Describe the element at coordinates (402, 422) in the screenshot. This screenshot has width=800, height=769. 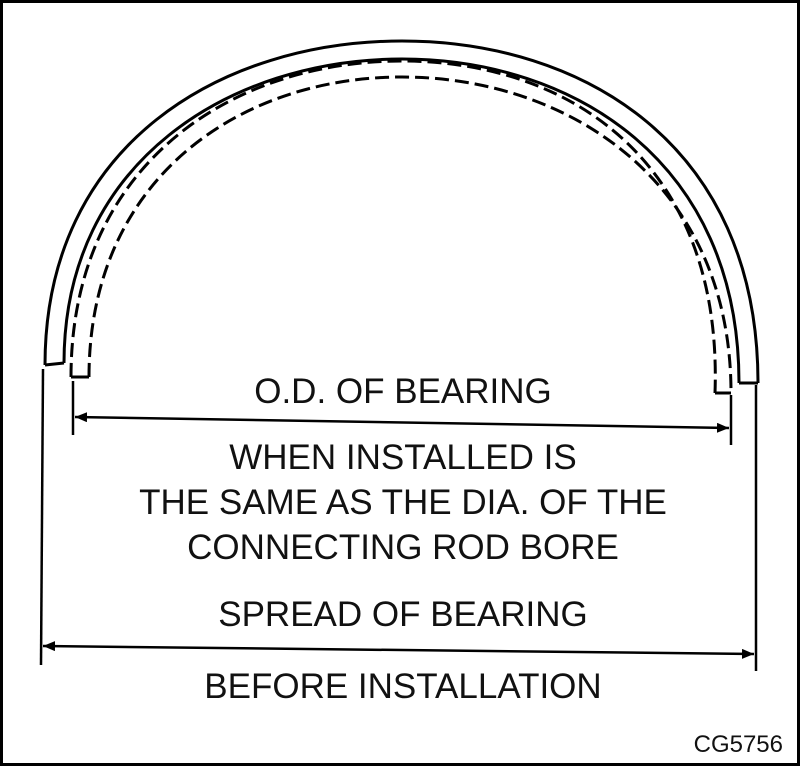
I see `od-dimension-arrow` at that location.